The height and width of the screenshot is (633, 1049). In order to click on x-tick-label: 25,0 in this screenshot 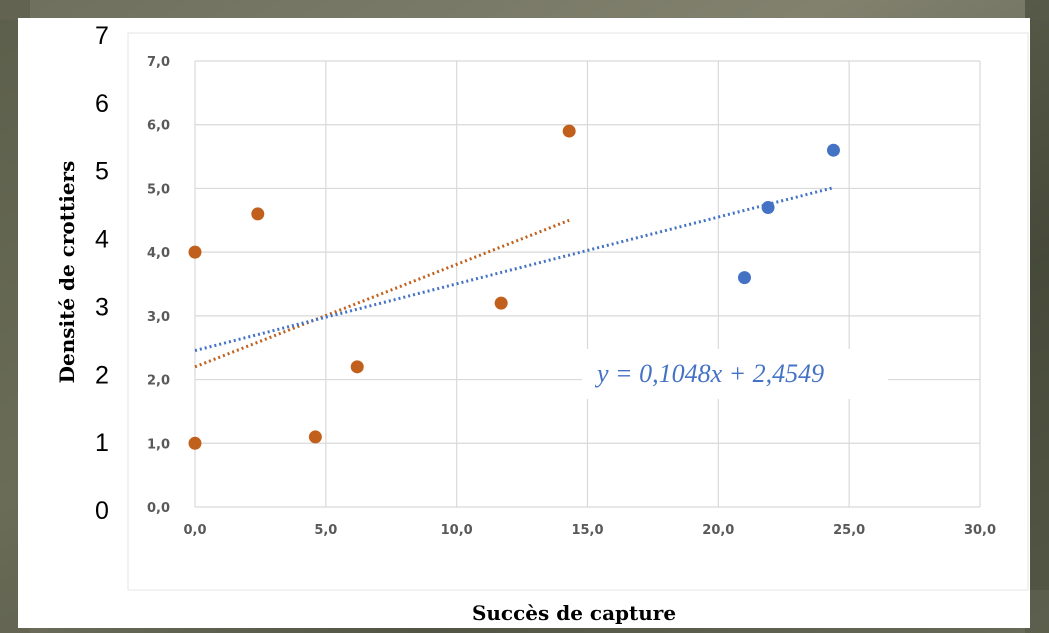, I will do `click(849, 530)`.